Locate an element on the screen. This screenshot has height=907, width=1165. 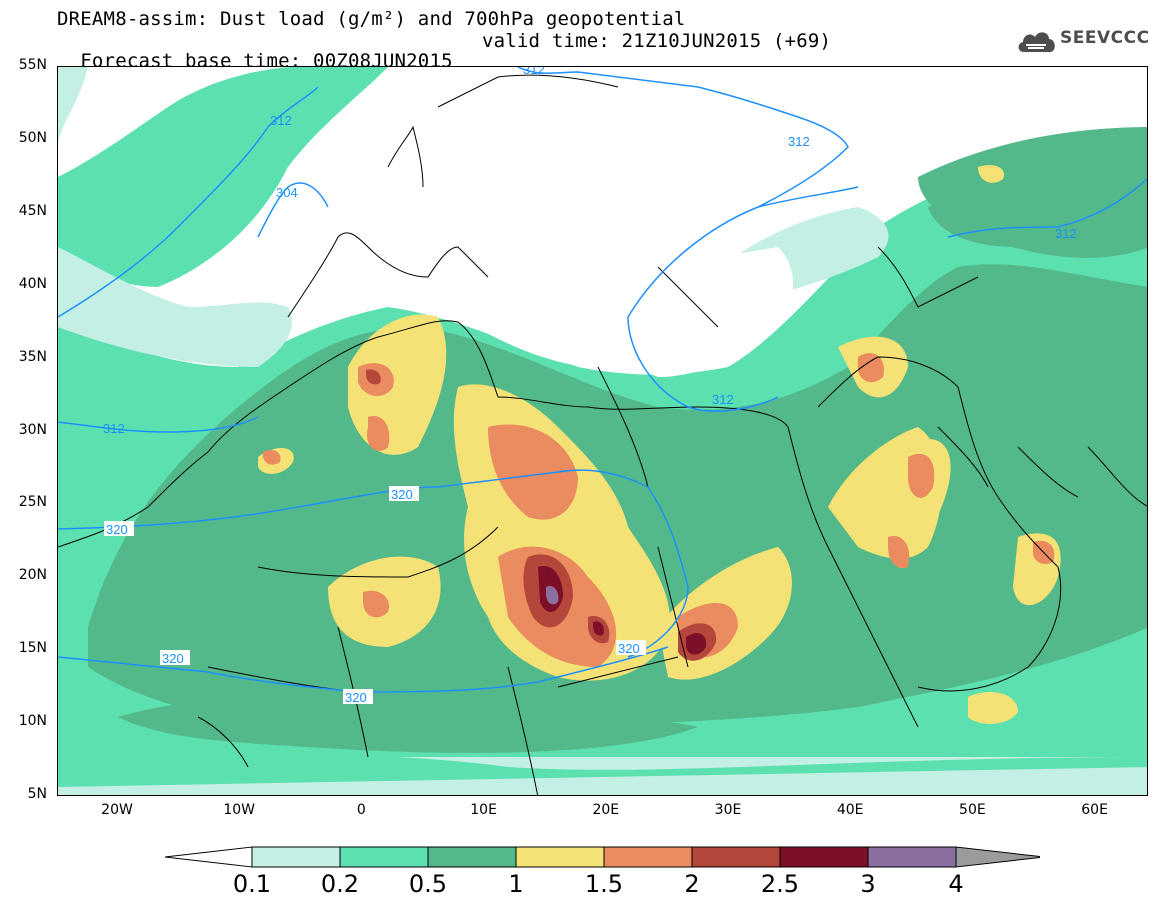
dust-field-extreme is located at coordinates (541, 515).